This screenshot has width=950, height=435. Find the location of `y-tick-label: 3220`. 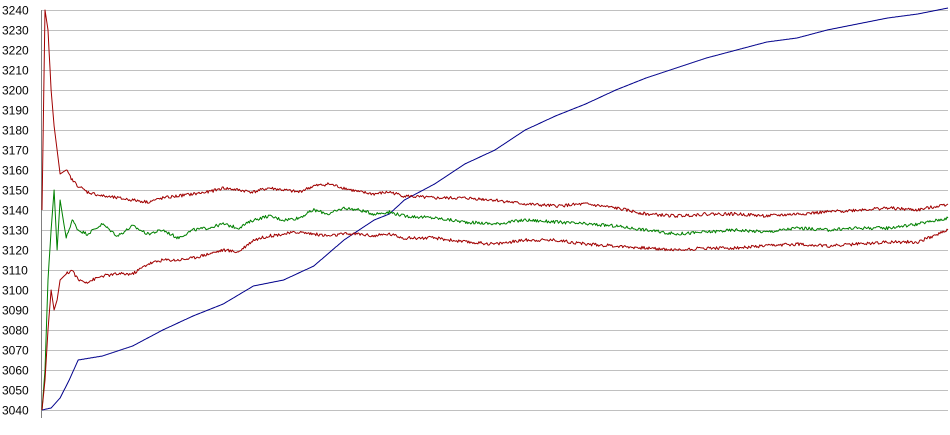

y-tick-label: 3220 is located at coordinates (15, 51).